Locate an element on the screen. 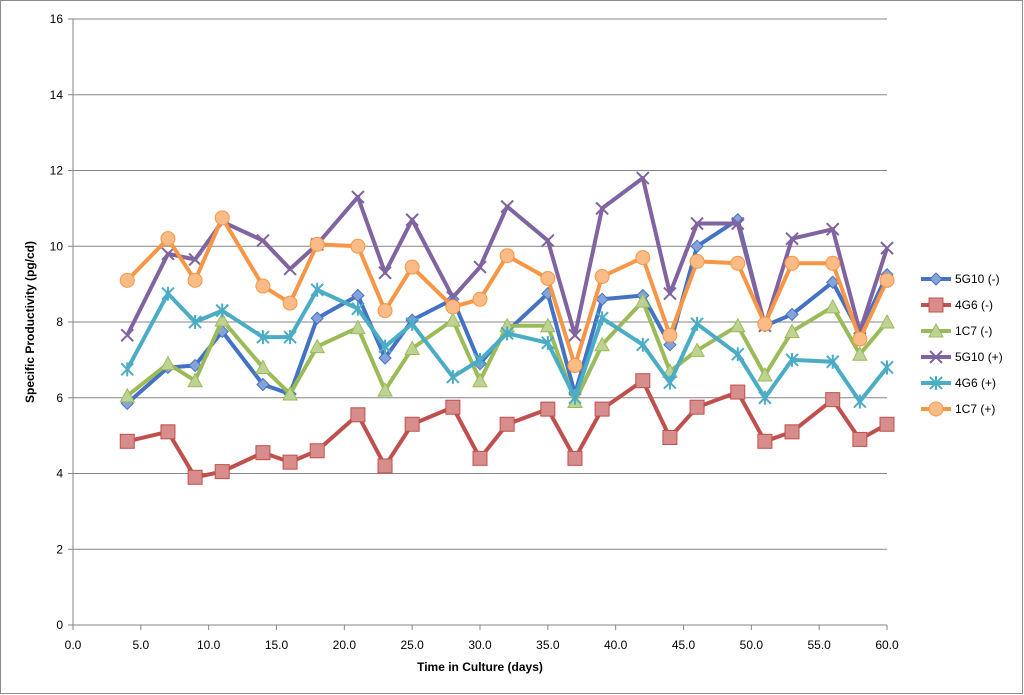 The image size is (1024, 695). y-tick-label: 4 is located at coordinates (59, 474).